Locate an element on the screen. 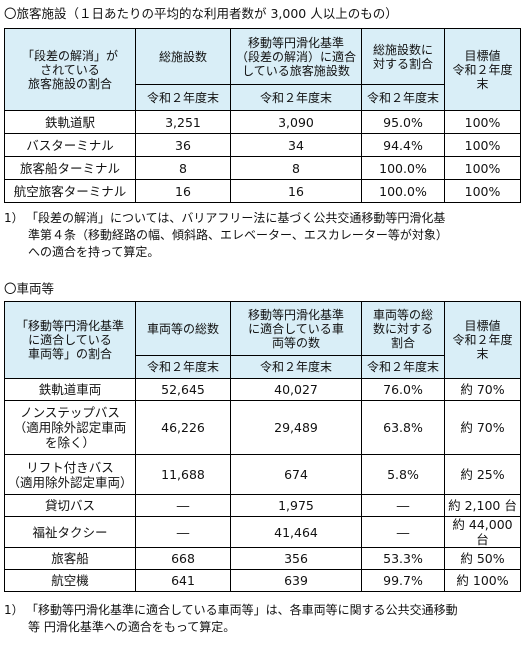 This screenshot has width=525, height=647. cell-compliant: 41,464 is located at coordinates (296, 532).